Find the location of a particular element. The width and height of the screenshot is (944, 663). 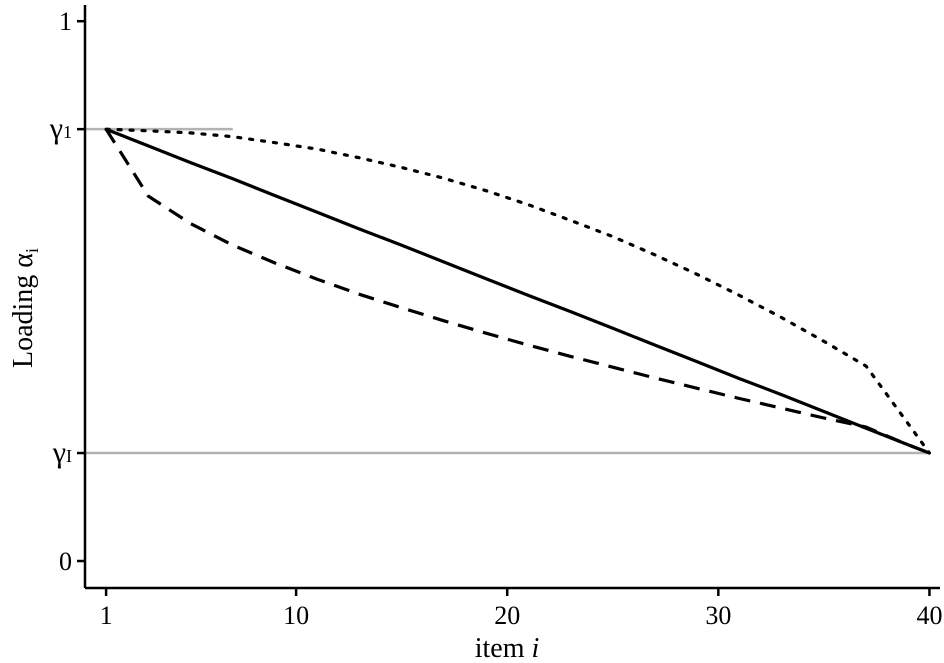

x-tick-label: 20 is located at coordinates (507, 615).